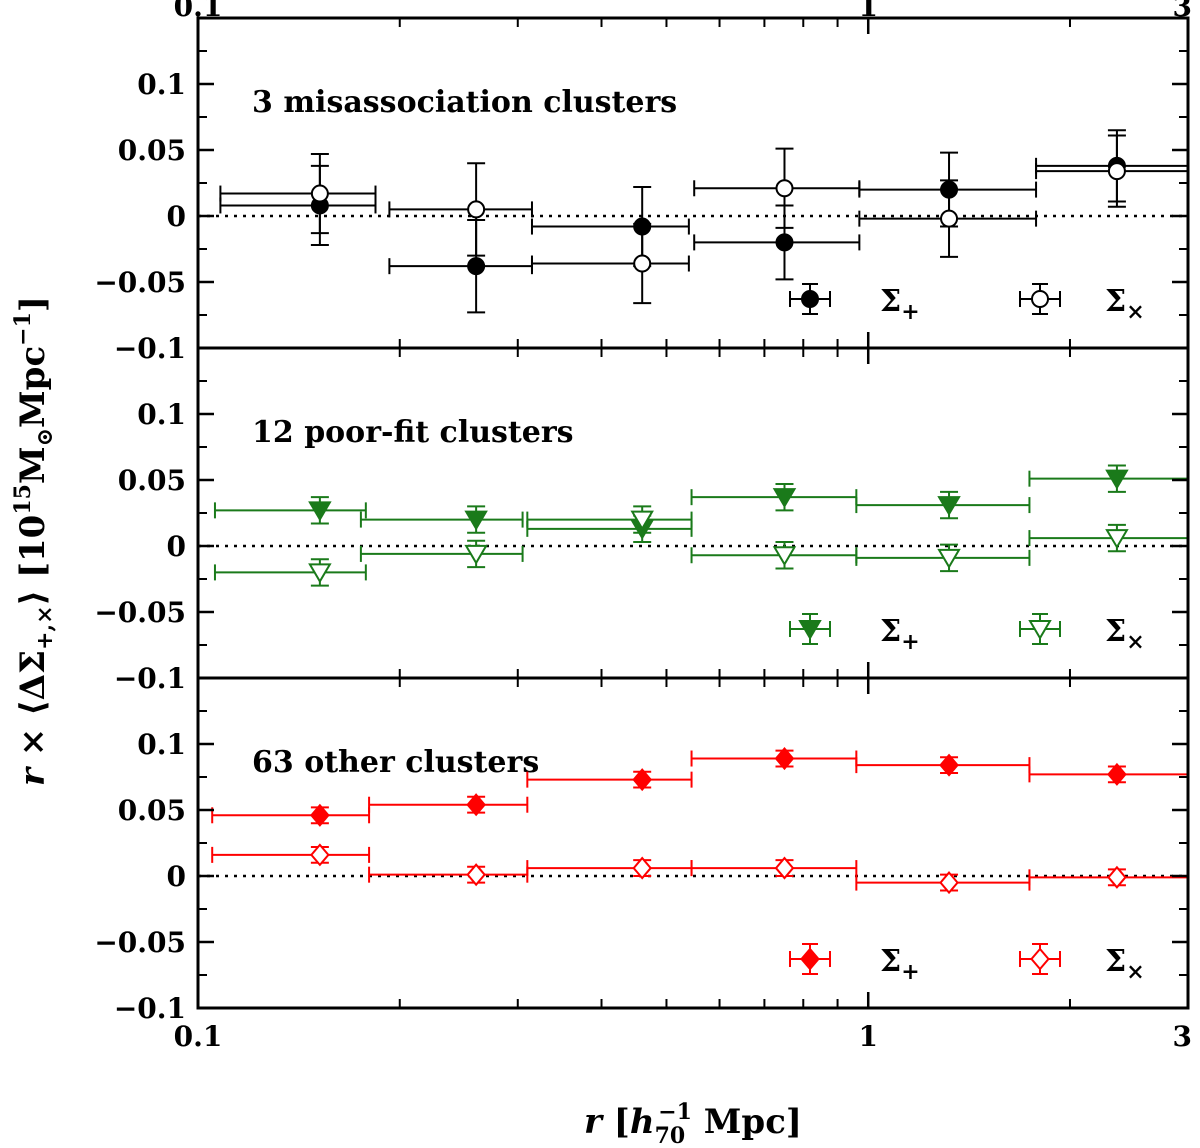 The image size is (1200, 1148). Describe the element at coordinates (161, 744) in the screenshot. I see `y-tick-label: 0.1` at that location.